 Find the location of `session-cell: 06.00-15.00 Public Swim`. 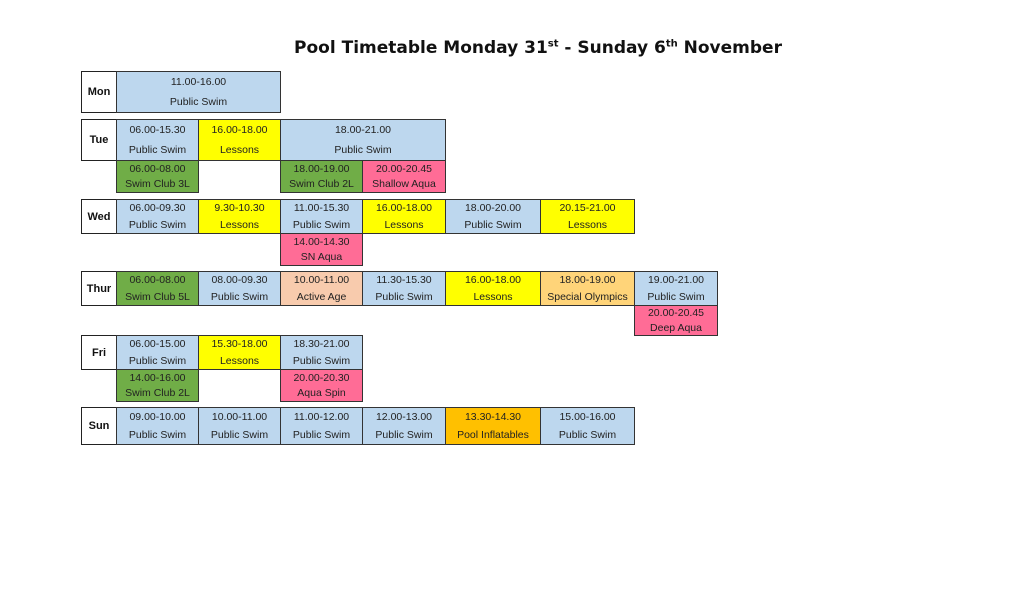

session-cell: 06.00-15.00 Public Swim is located at coordinates (157, 352).